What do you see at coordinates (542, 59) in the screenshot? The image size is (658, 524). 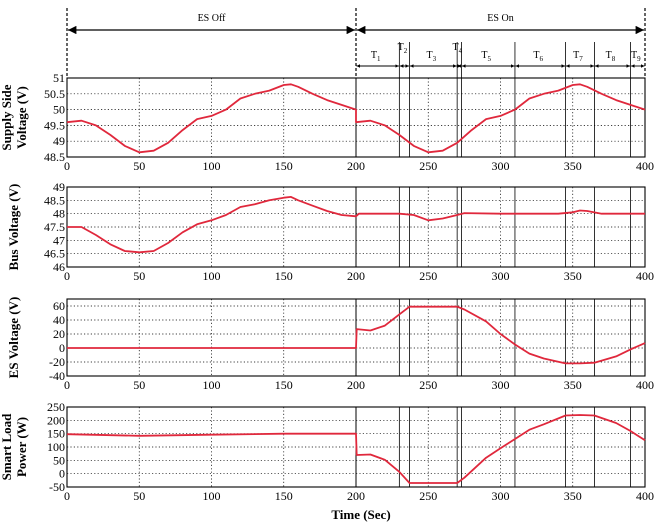 I see `interval-subscript: 6` at bounding box center [542, 59].